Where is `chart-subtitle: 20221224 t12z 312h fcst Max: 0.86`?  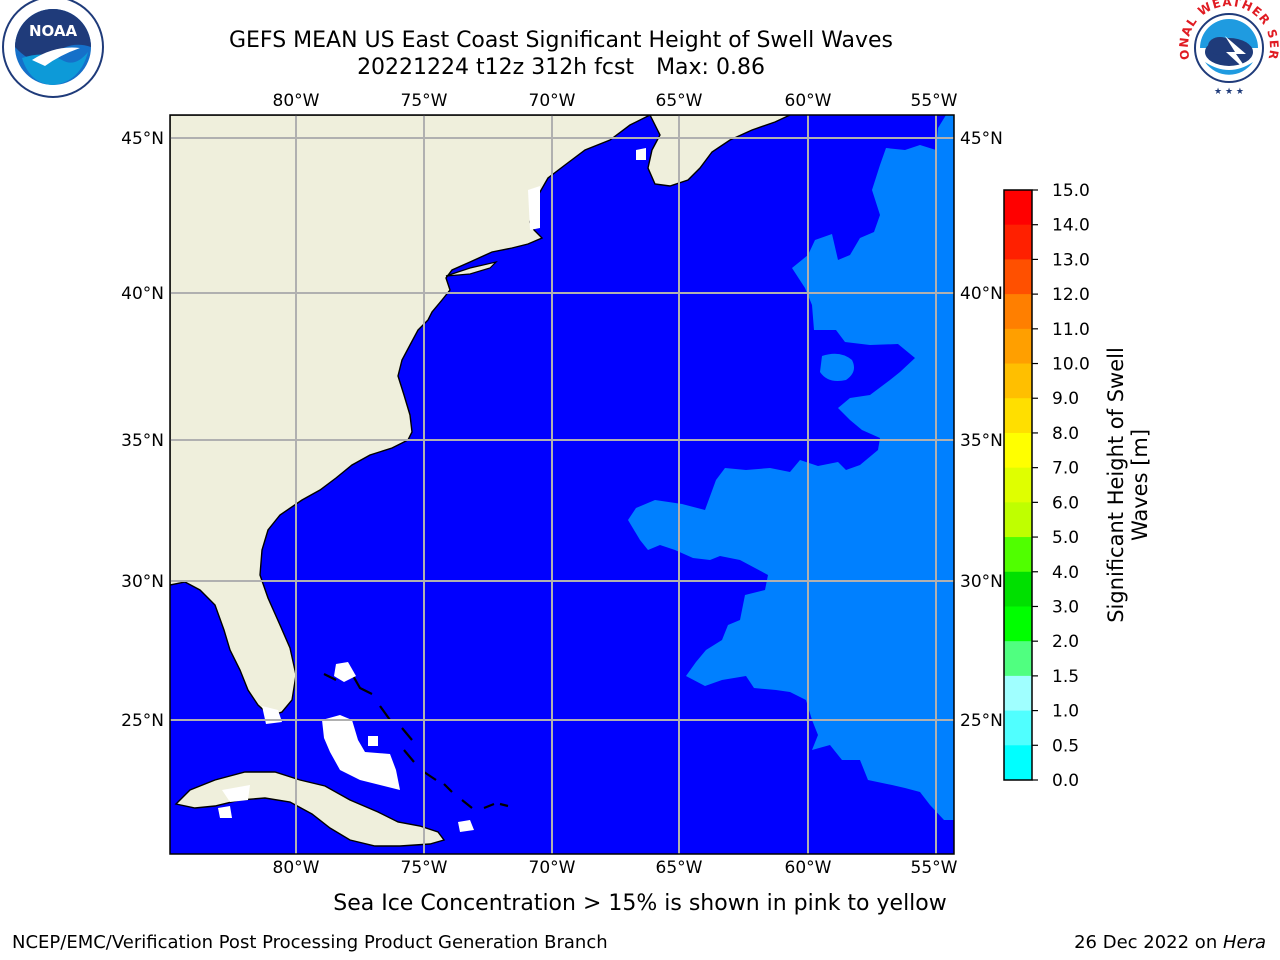
chart-subtitle: 20221224 t12z 312h fcst Max: 0.86 is located at coordinates (561, 67).